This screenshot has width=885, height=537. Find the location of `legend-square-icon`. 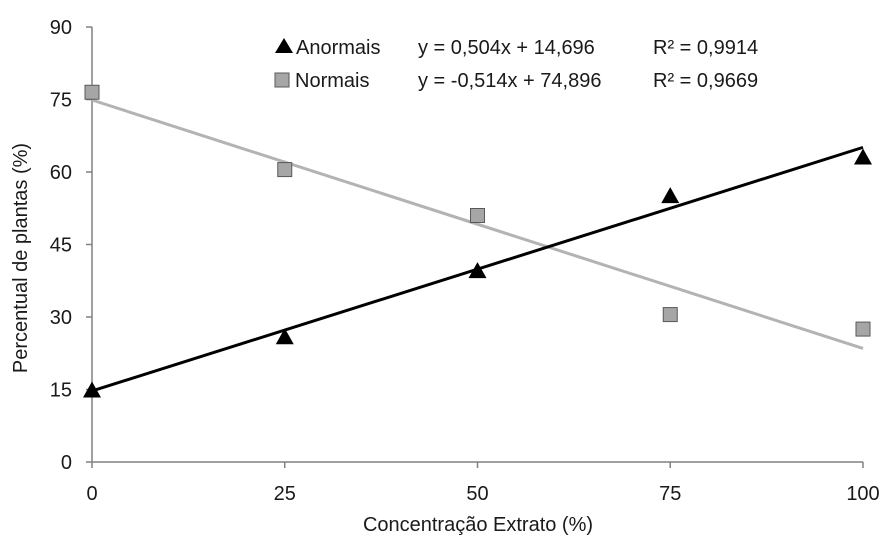

legend-square-icon is located at coordinates (282, 80).